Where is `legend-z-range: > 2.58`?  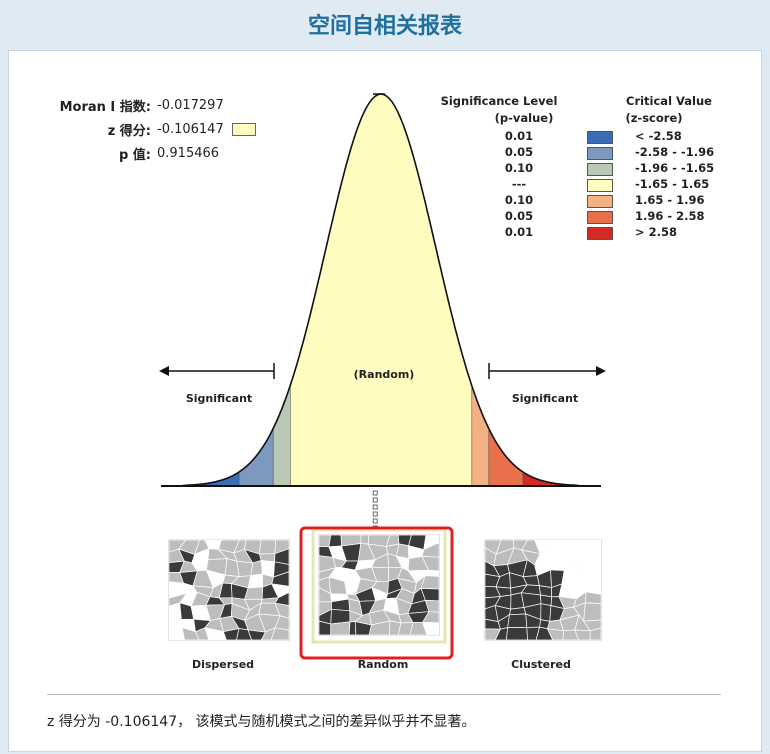
legend-z-range: > 2.58 is located at coordinates (656, 232).